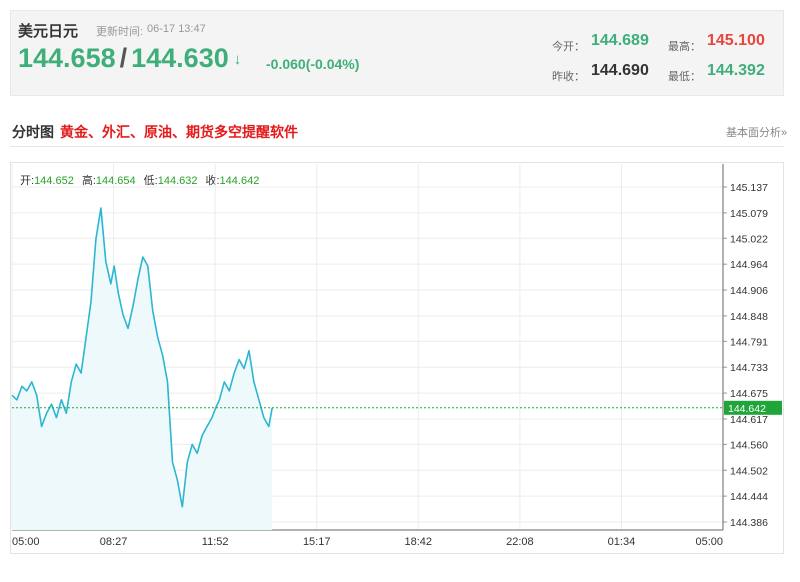 The width and height of the screenshot is (800, 582). What do you see at coordinates (177, 181) in the screenshot?
I see `ohlc-low-value: 144.632` at bounding box center [177, 181].